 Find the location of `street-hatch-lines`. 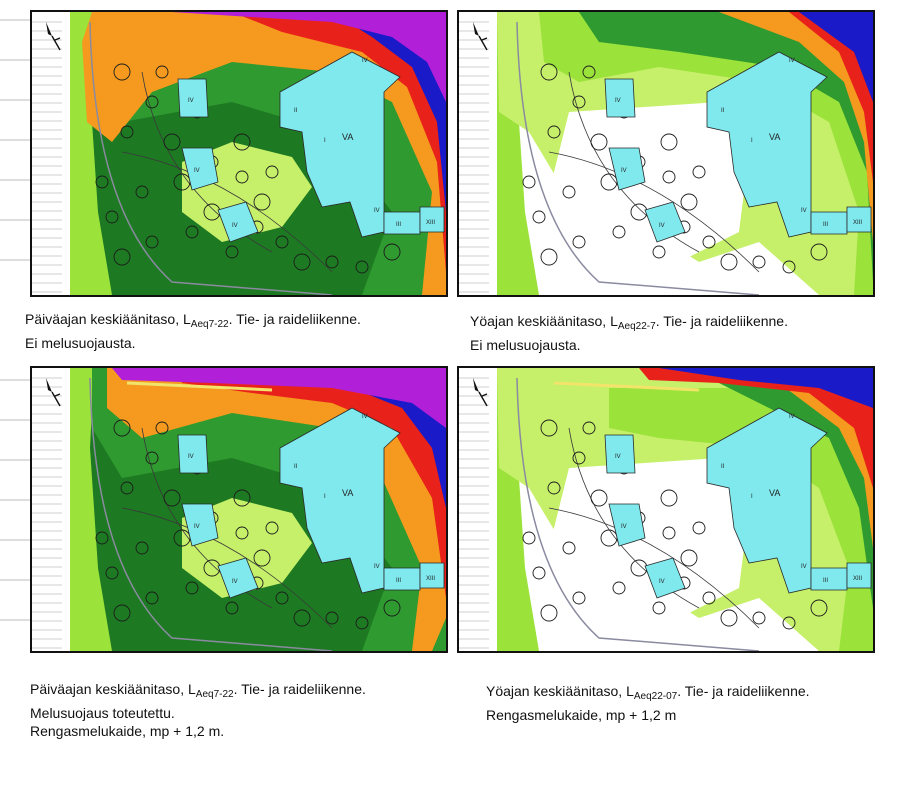

street-hatch-lines is located at coordinates (474, 513).